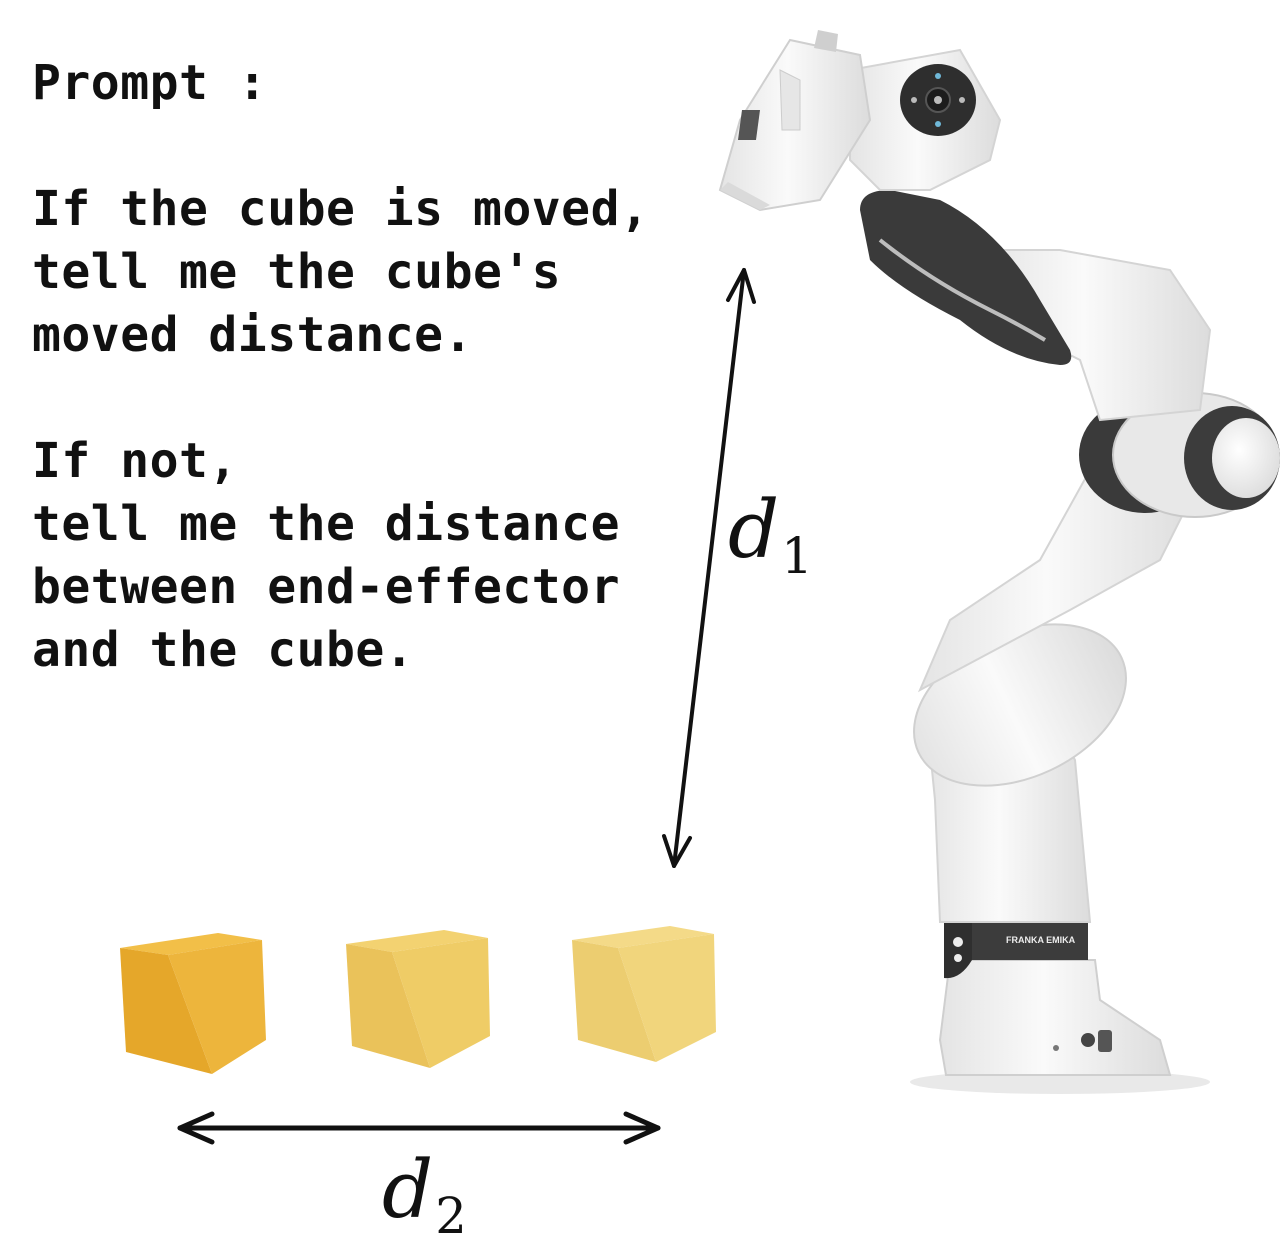 Image resolution: width=1288 pixels, height=1236 pixels. I want to click on label-d1: d1, so click(770, 543).